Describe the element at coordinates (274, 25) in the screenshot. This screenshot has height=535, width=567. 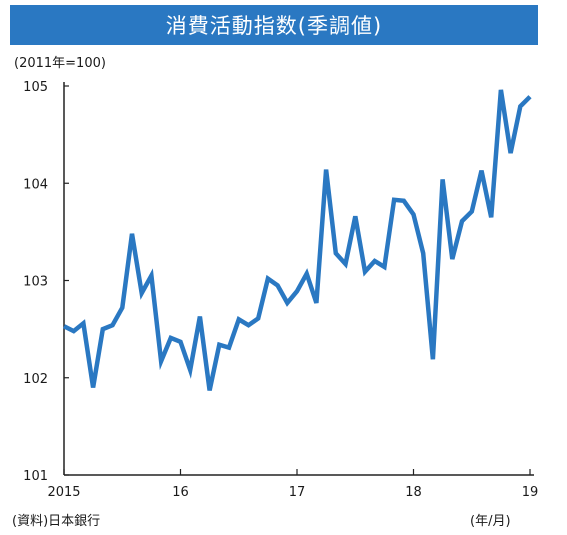
I see `chart-title: 消費活動指数(季調値)` at that location.